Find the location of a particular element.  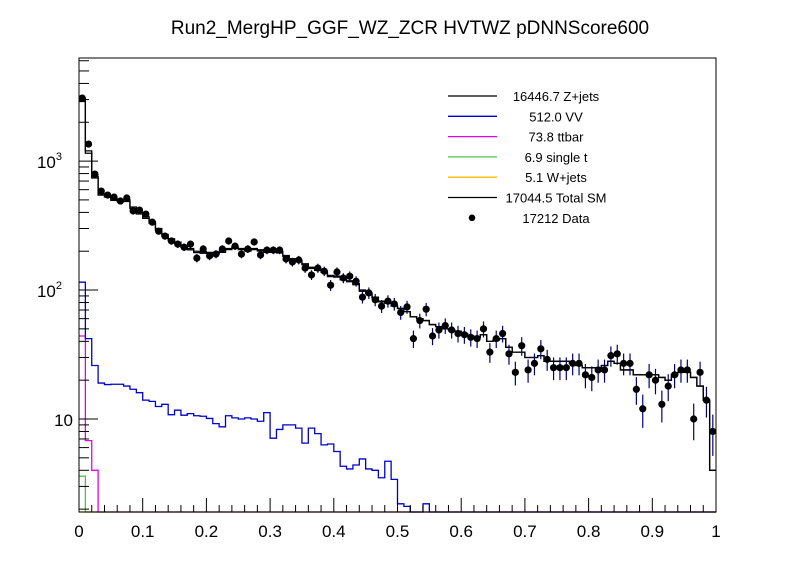

x-tick-label: 0.9 is located at coordinates (652, 531).